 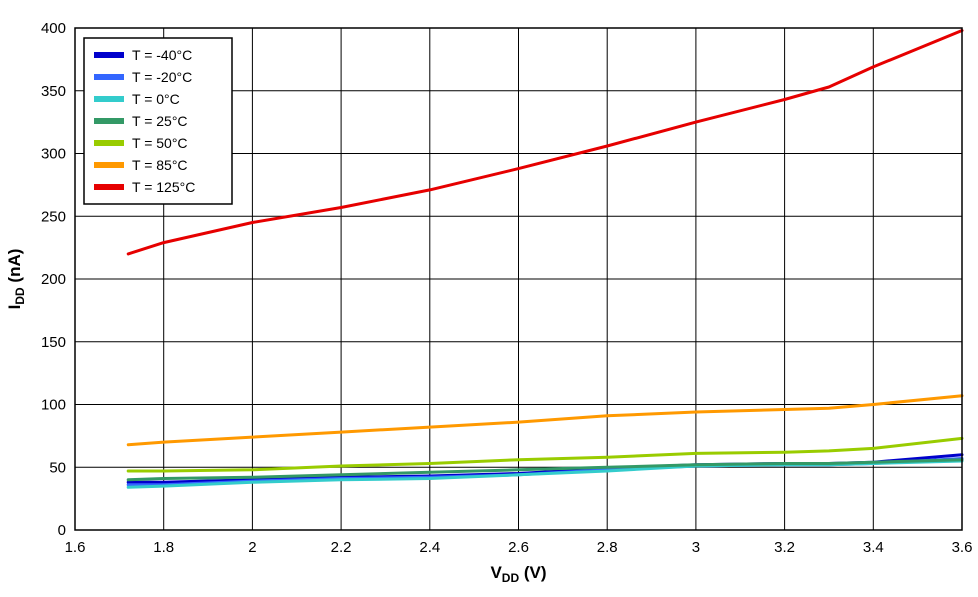 What do you see at coordinates (53, 342) in the screenshot?
I see `y-tick-label: 150` at bounding box center [53, 342].